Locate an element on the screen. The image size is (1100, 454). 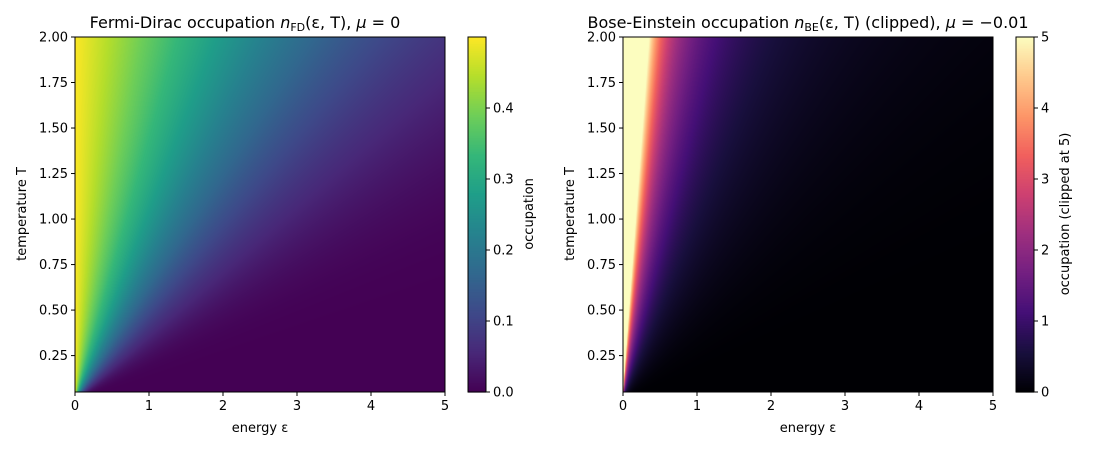
y-tick-label: 0.25 is located at coordinates (601, 356).